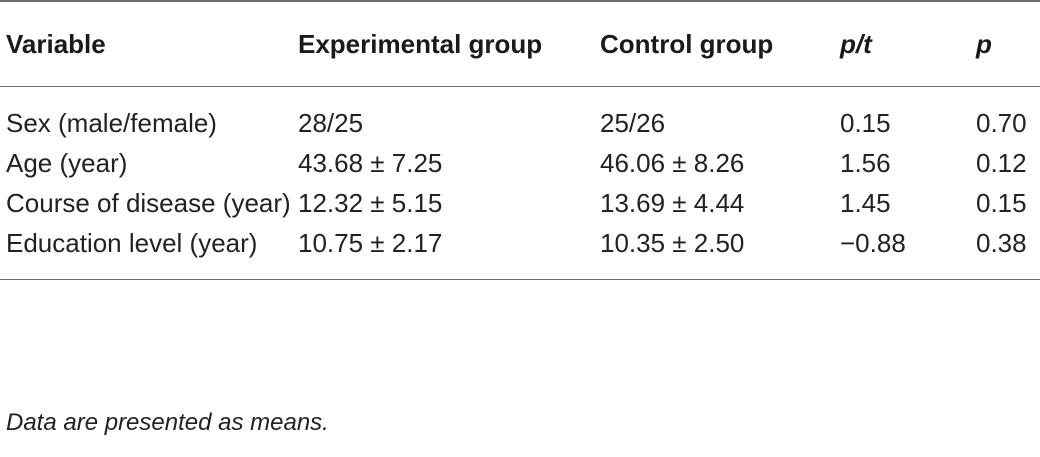  What do you see at coordinates (984, 44) in the screenshot?
I see `header-p: p` at bounding box center [984, 44].